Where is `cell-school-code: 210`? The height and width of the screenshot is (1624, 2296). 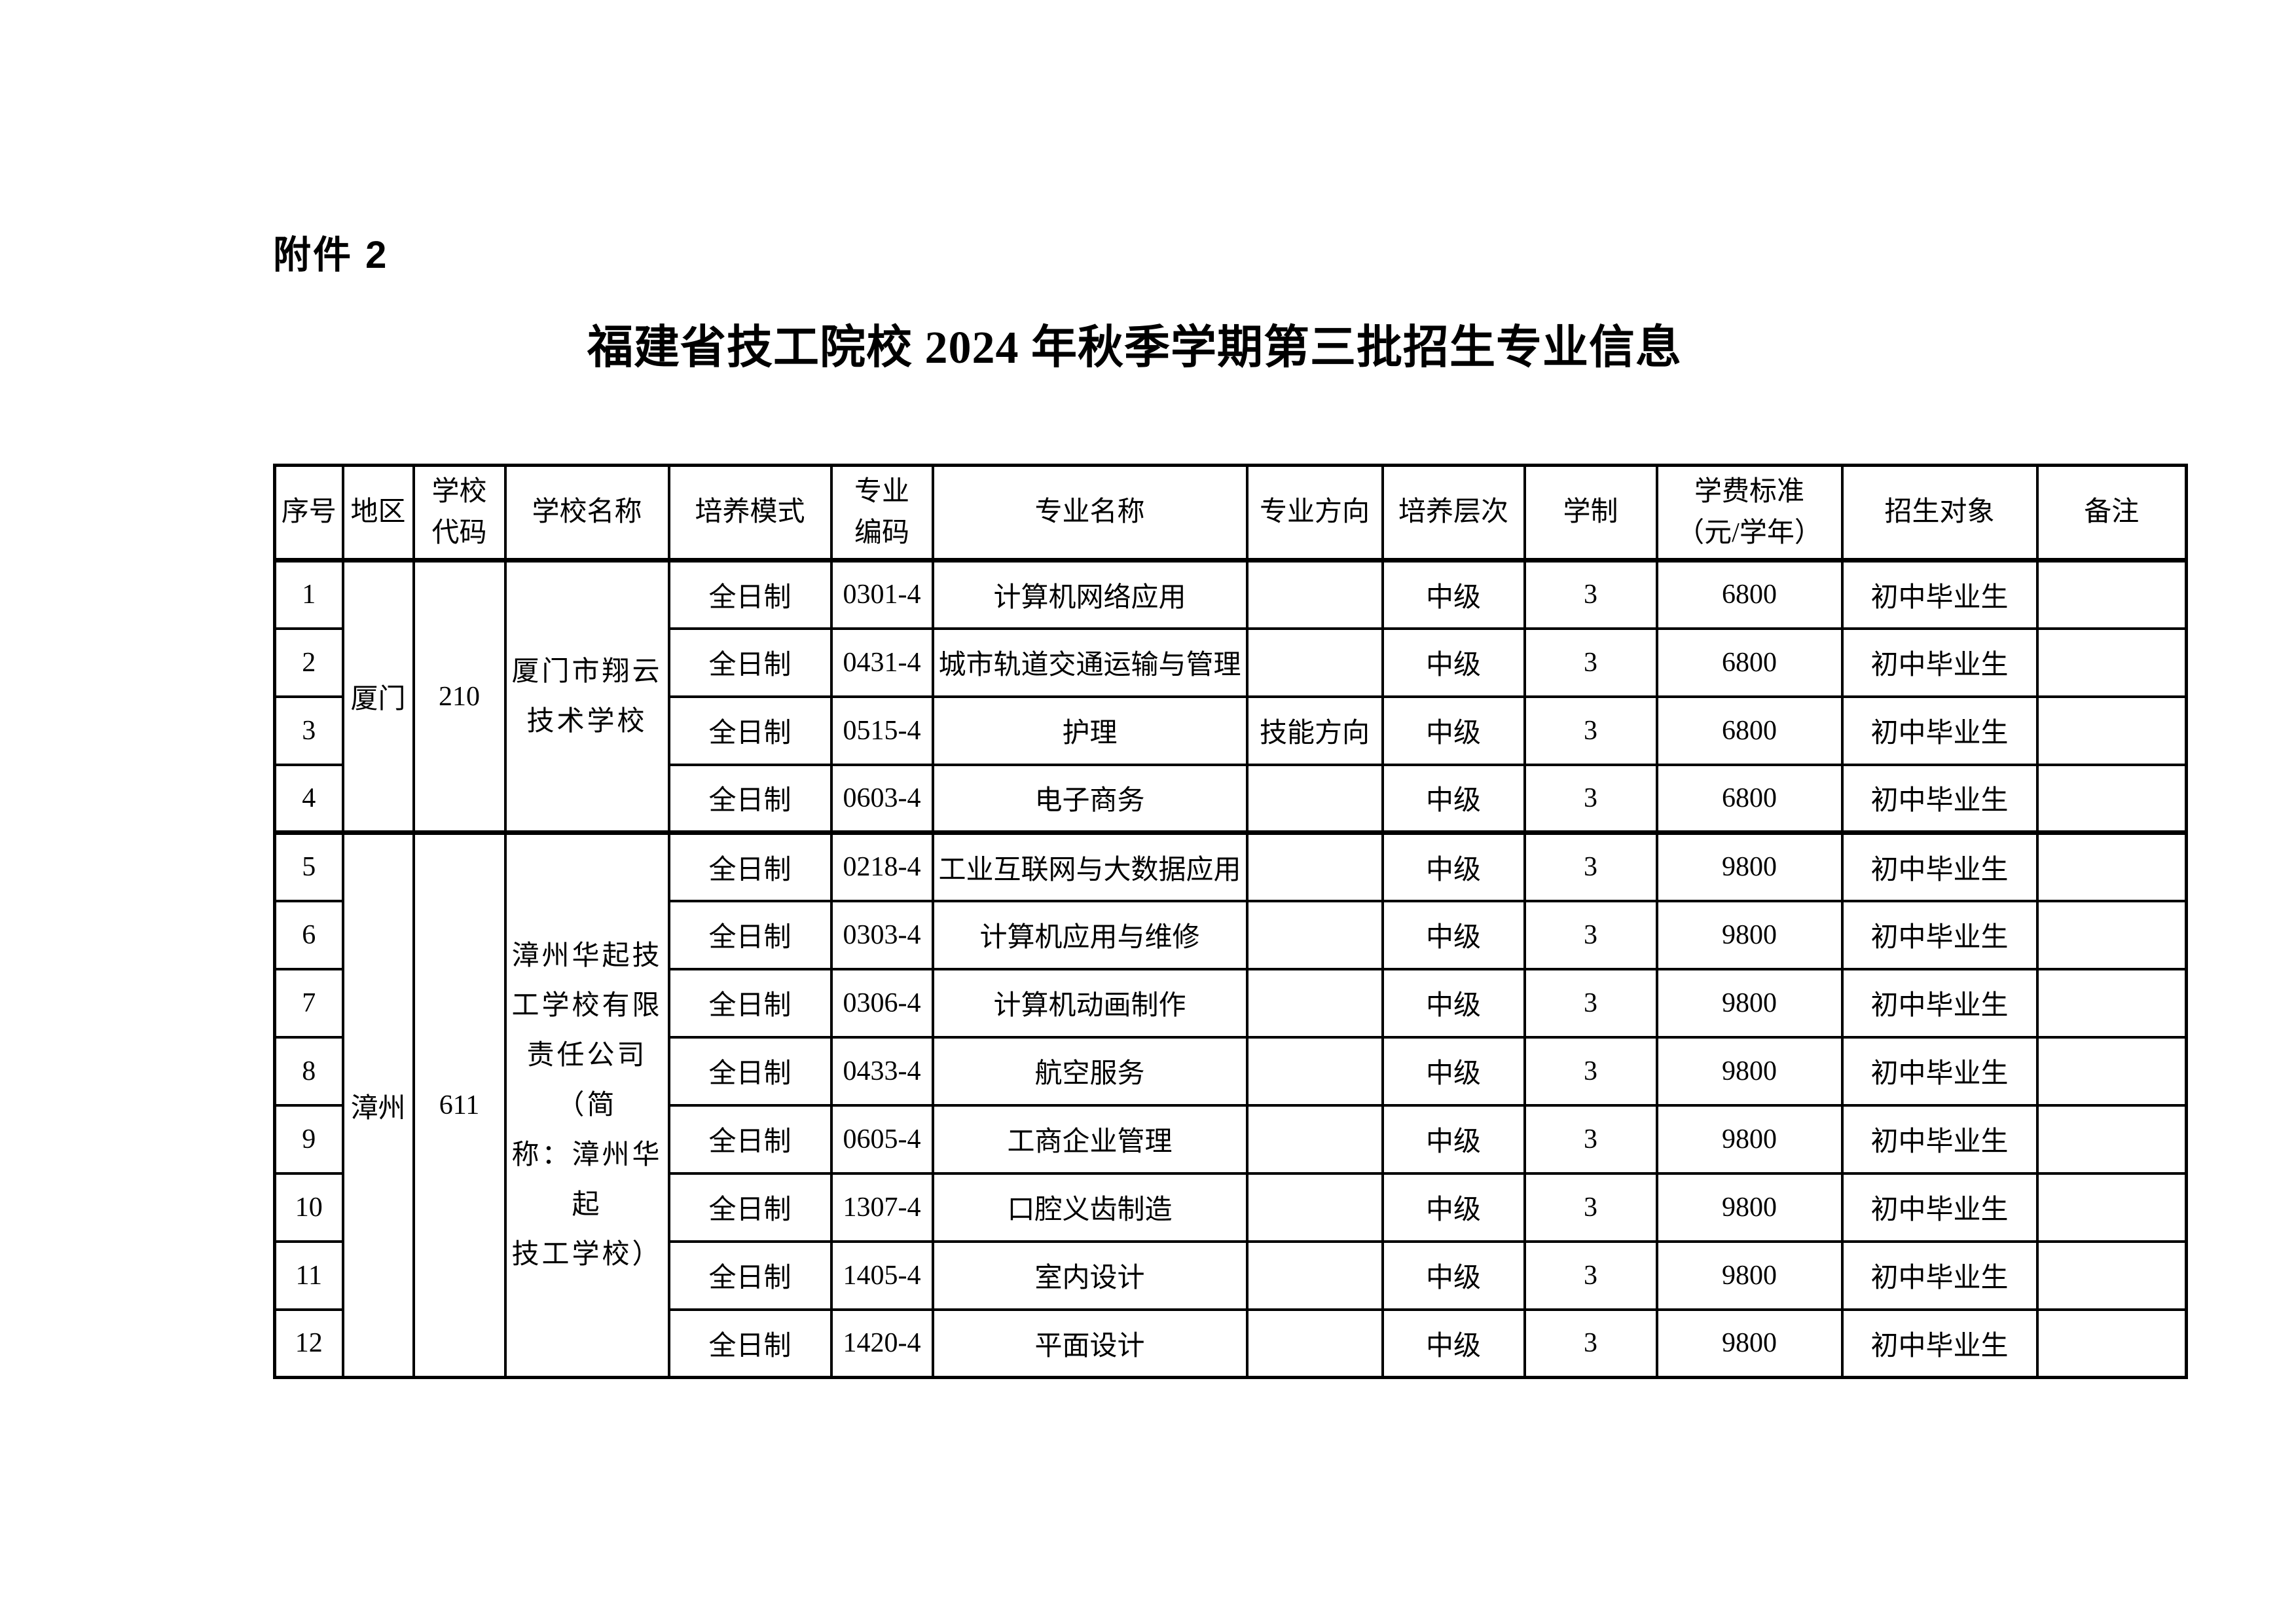 cell-school-code: 210 is located at coordinates (459, 696).